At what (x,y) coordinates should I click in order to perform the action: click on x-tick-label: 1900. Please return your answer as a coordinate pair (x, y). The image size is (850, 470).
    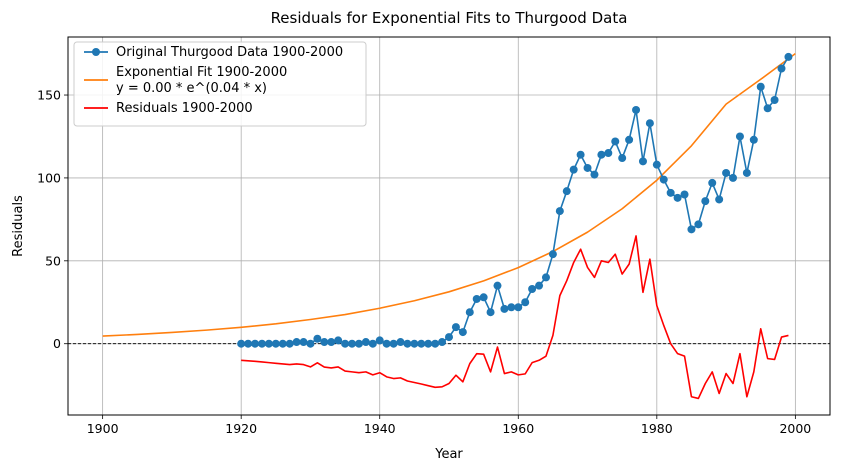
    Looking at the image, I should click on (103, 428).